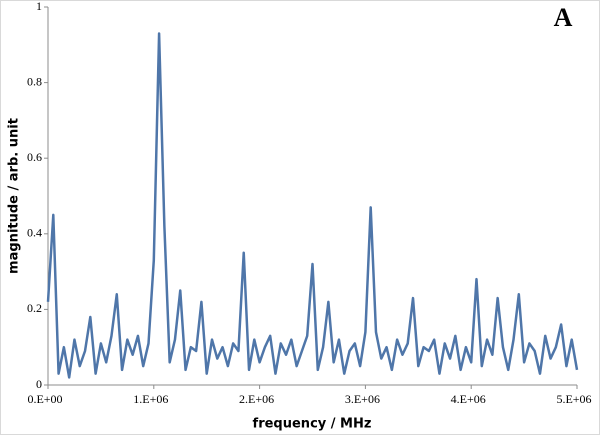 The width and height of the screenshot is (600, 435). I want to click on y-tick-label: 0, so click(39, 384).